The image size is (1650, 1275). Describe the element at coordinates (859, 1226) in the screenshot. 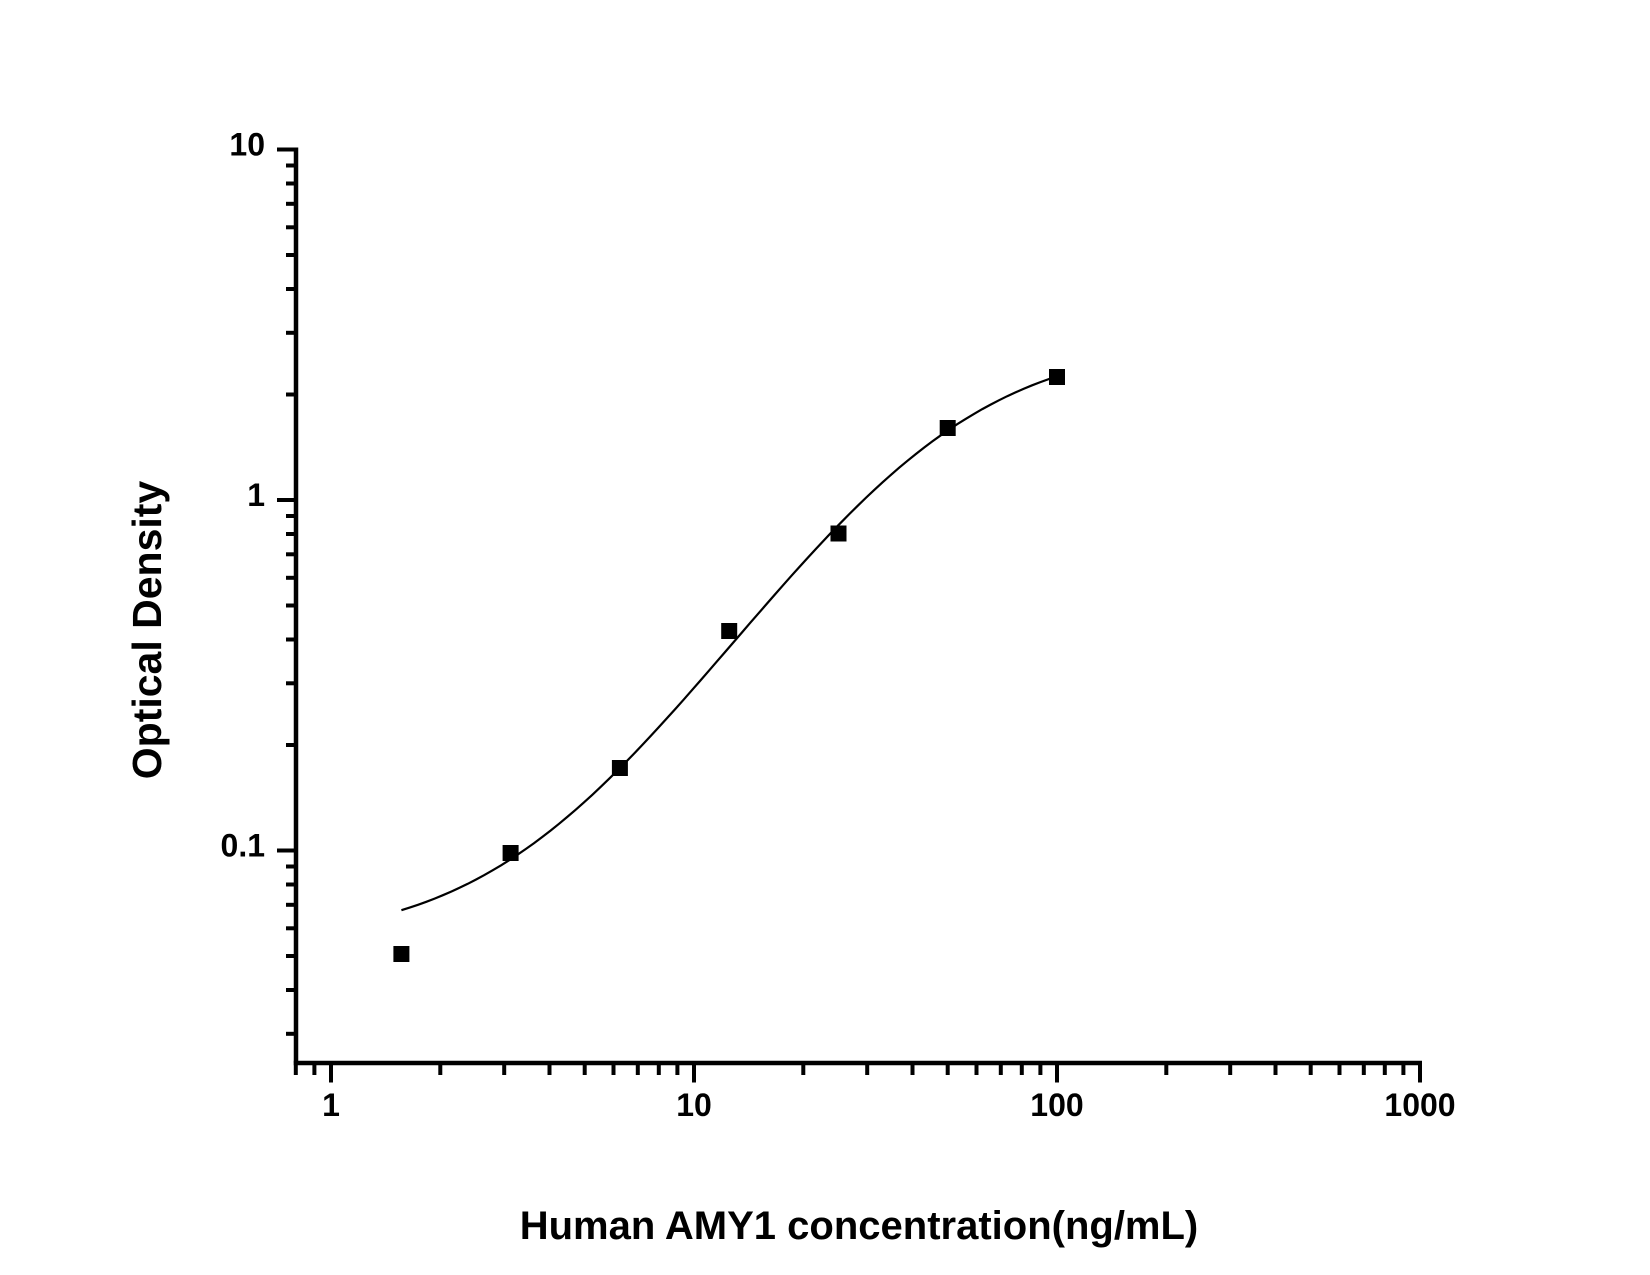

I see `svg-text:Human AMY1 concentration(ng/mL: Human AMY1 concentration(ng/mL)` at that location.